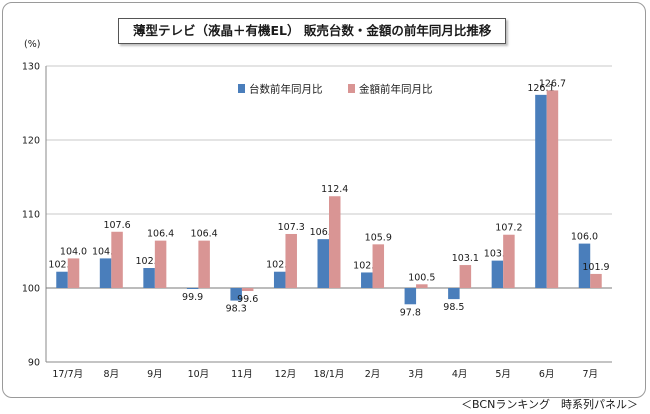 The width and height of the screenshot is (650, 414). Describe the element at coordinates (378, 237) in the screenshot. I see `data-label: 105.9` at that location.